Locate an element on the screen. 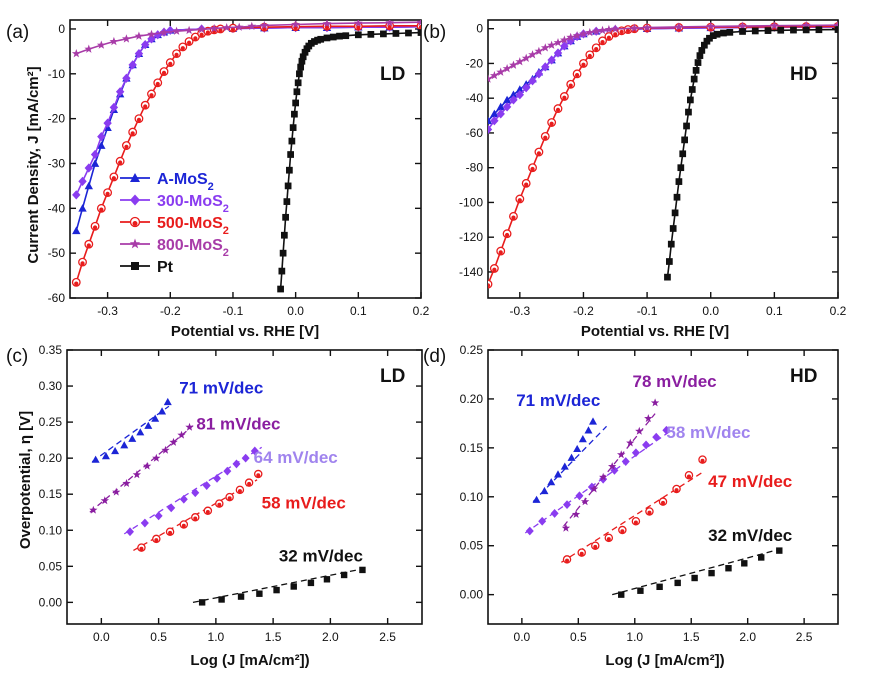 The height and width of the screenshot is (674, 872). y-tick-label: 0.15 is located at coordinates (51, 494).